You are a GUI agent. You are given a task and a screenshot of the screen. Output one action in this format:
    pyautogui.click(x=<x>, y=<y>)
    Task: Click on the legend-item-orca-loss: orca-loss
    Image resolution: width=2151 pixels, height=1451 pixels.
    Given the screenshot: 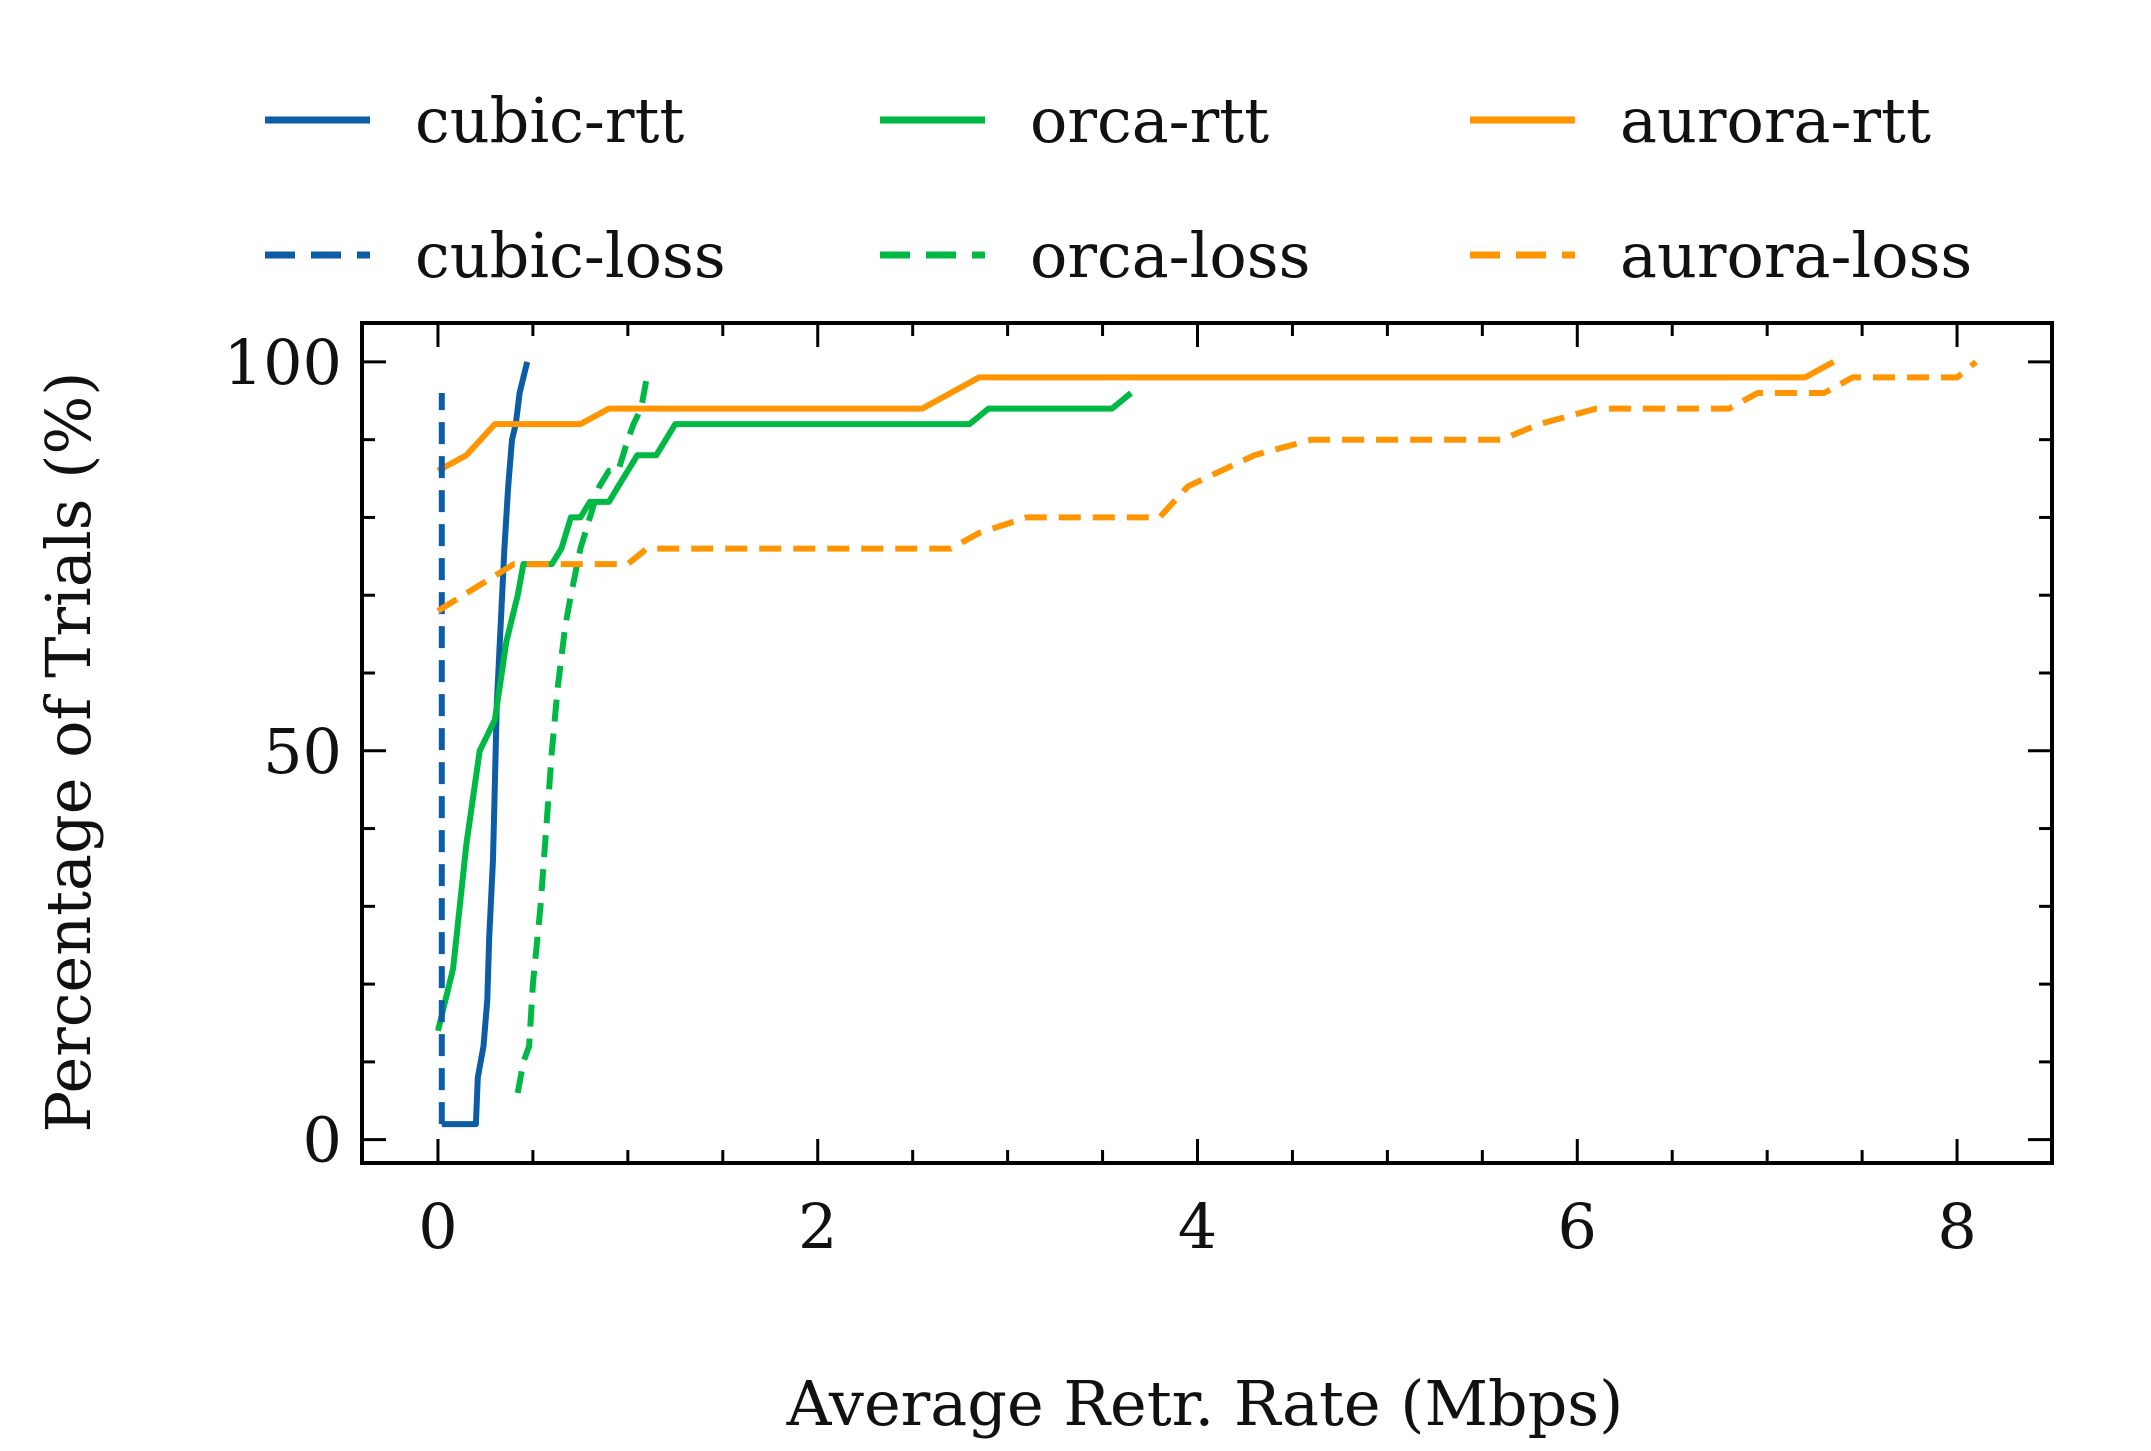 What is the action you would take?
    pyautogui.click(x=1095, y=255)
    